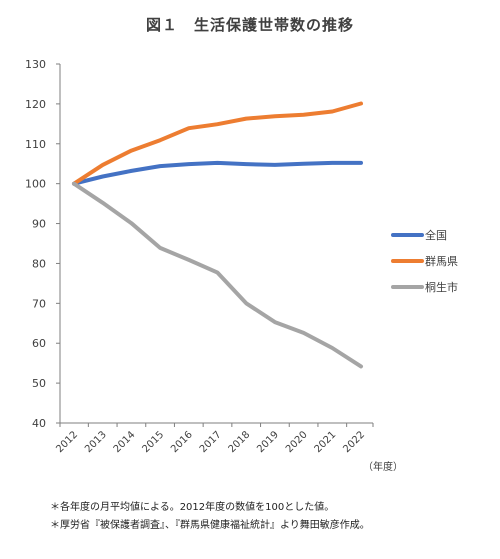 Image resolution: width=500 pixels, height=559 pixels. I want to click on x-tick-label: 2019, so click(268, 442).